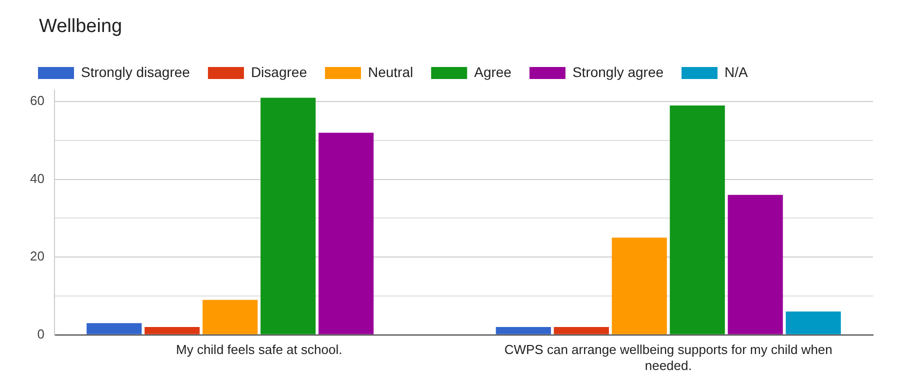  What do you see at coordinates (37, 256) in the screenshot?
I see `y-tick-label: 20` at bounding box center [37, 256].